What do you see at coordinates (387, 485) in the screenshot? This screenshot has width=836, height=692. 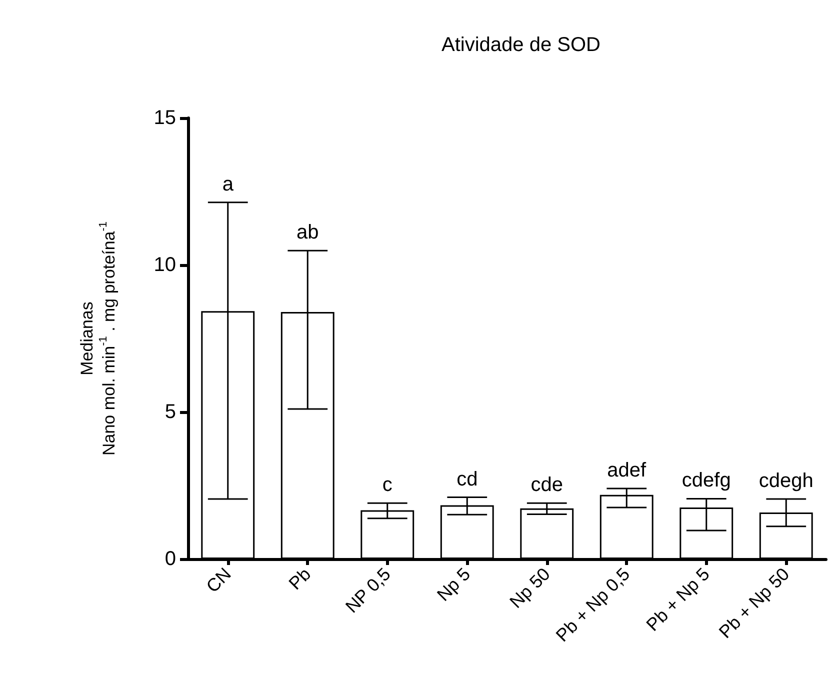 I see `annotation: c` at bounding box center [387, 485].